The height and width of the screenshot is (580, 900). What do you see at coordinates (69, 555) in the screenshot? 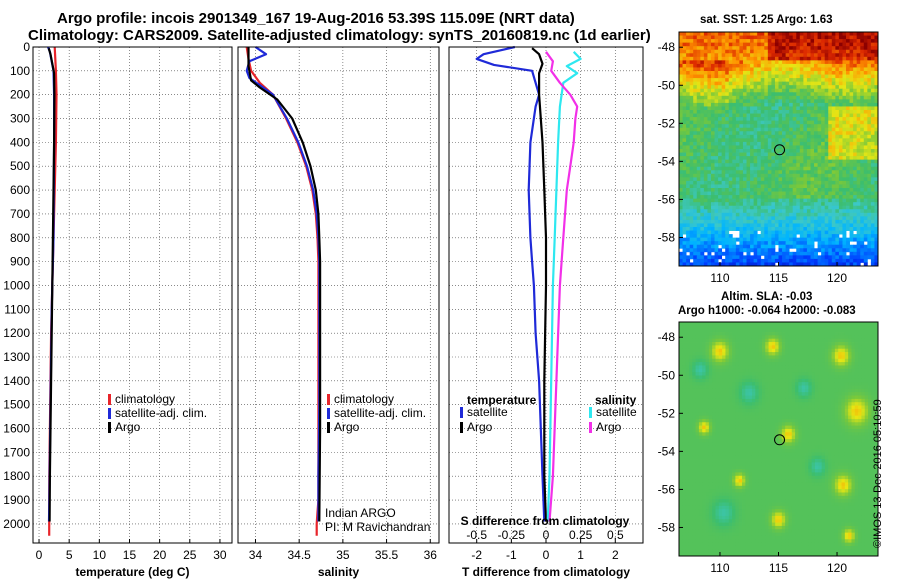
I see `x-tick-label: 5` at bounding box center [69, 555].